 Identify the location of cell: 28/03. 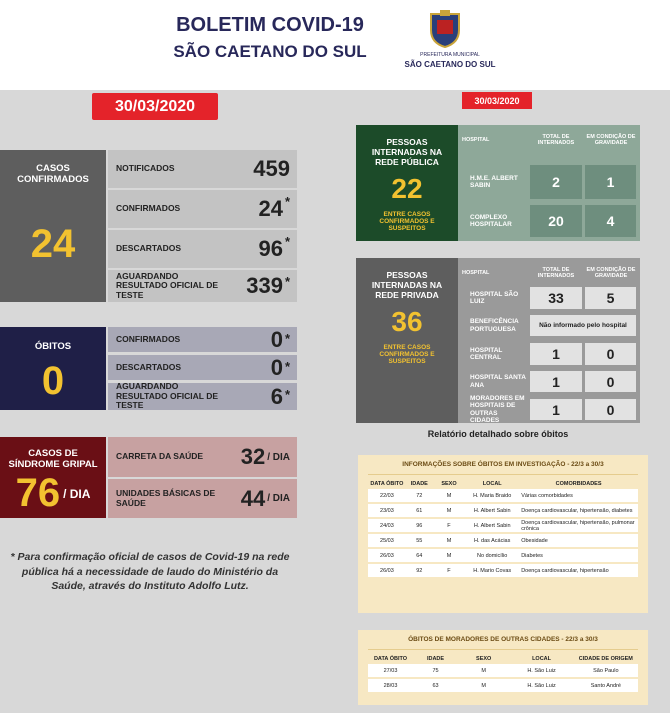
(390, 685).